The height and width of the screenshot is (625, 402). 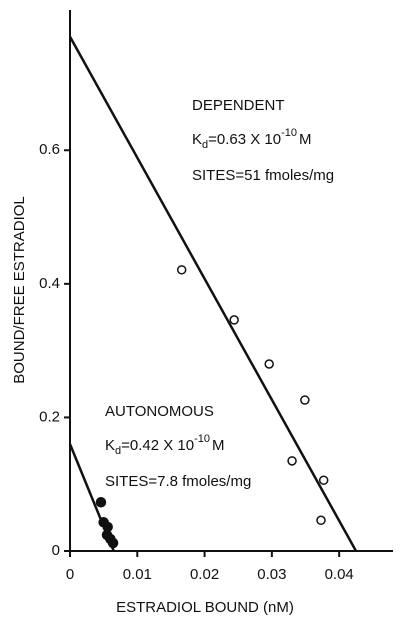 I want to click on x-tick-label: 0.03, so click(x=271, y=574).